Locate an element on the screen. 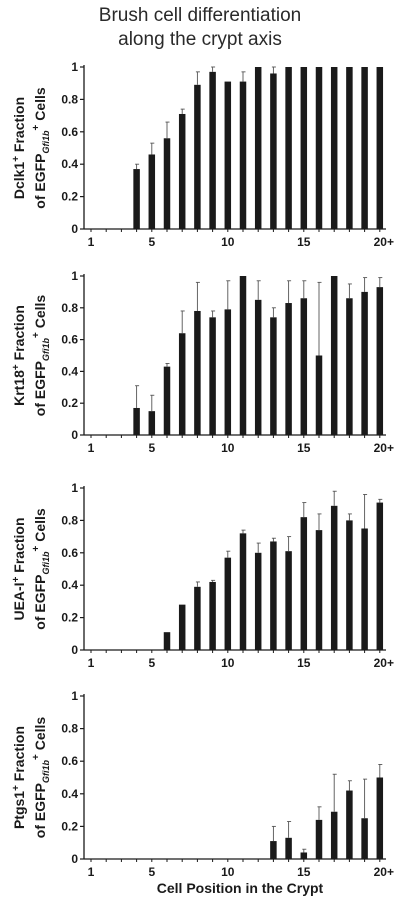 This screenshot has width=400, height=908. y-axis-label-line-1: Krt18+ Fraction is located at coordinates (19, 355).